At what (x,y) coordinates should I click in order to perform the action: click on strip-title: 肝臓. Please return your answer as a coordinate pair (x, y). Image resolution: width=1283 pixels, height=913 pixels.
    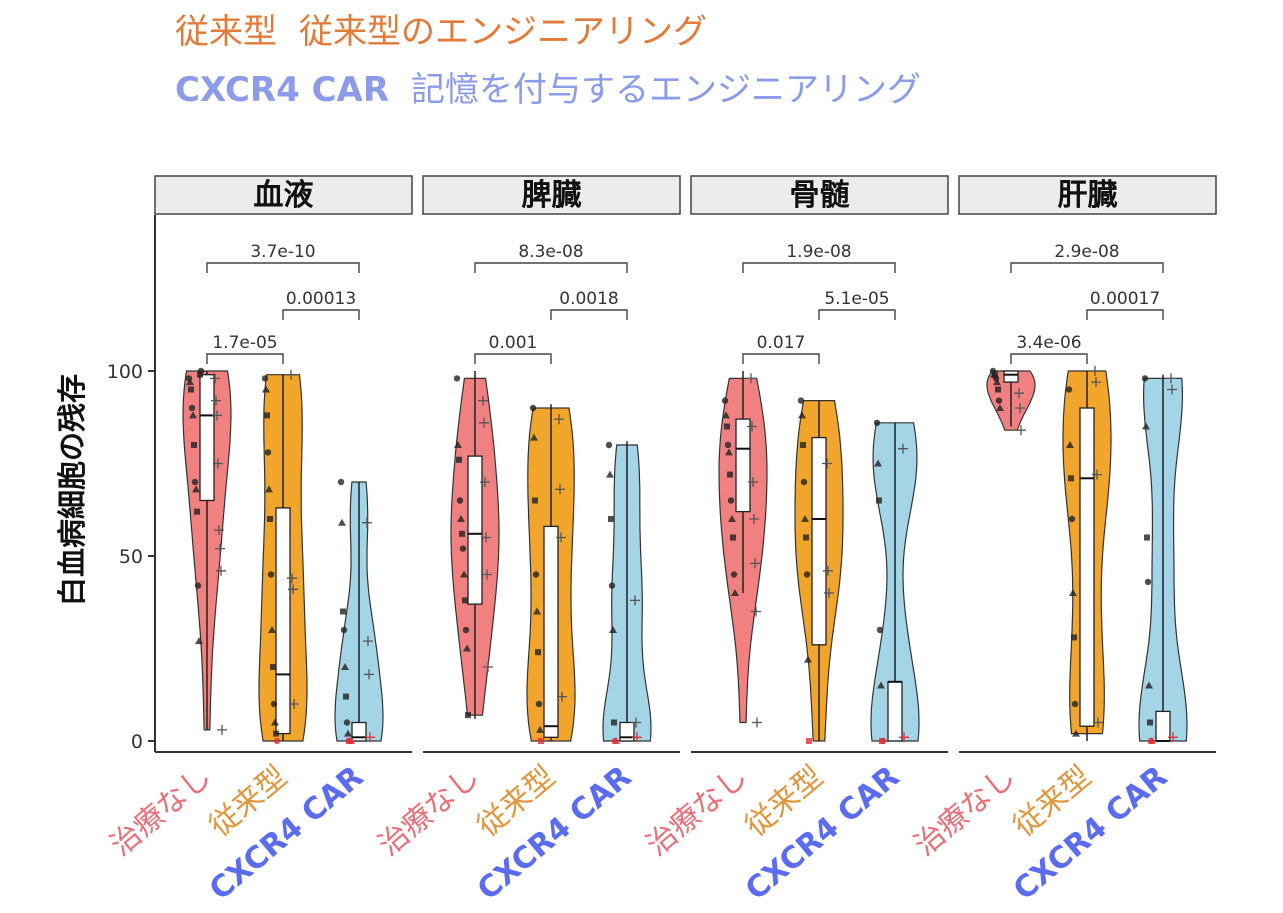
    Looking at the image, I should click on (1088, 195).